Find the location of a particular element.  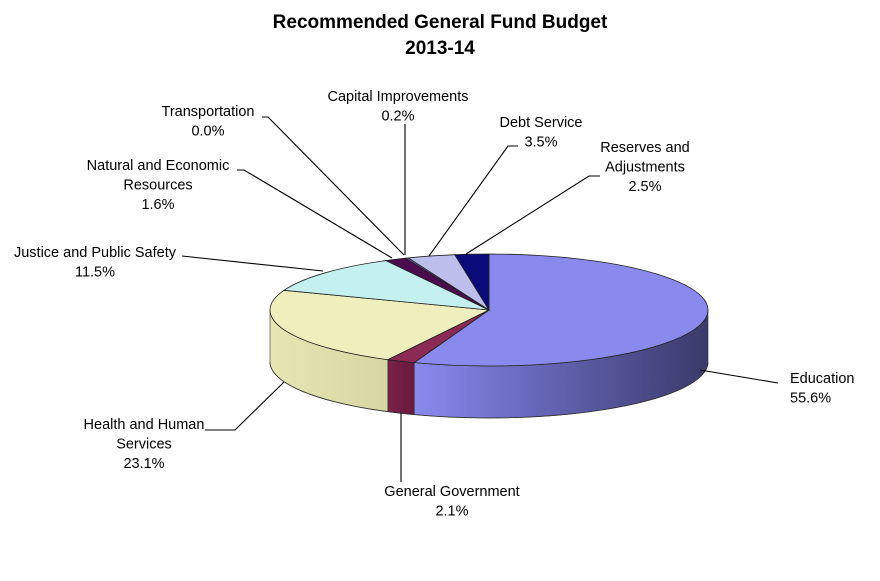

slice-label-6: Capital Improvements 0.2% is located at coordinates (397, 107).